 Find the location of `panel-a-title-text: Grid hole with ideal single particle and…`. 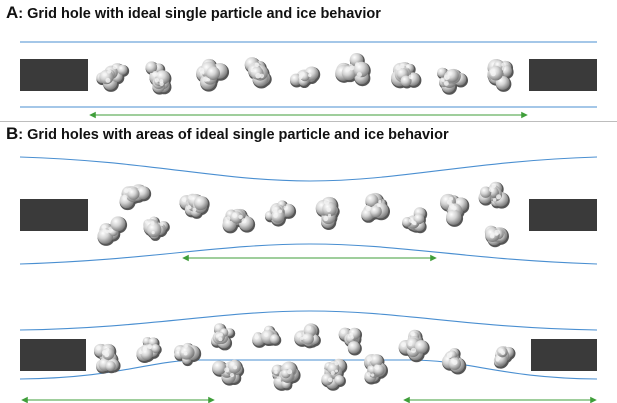

panel-a-title-text: Grid hole with ideal single particle and… is located at coordinates (204, 14).